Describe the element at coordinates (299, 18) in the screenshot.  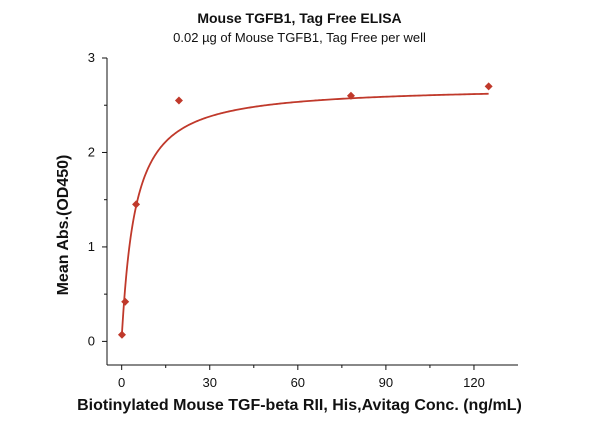
I see `chart-title: Mouse TGFB1, Tag Free ELISA` at that location.